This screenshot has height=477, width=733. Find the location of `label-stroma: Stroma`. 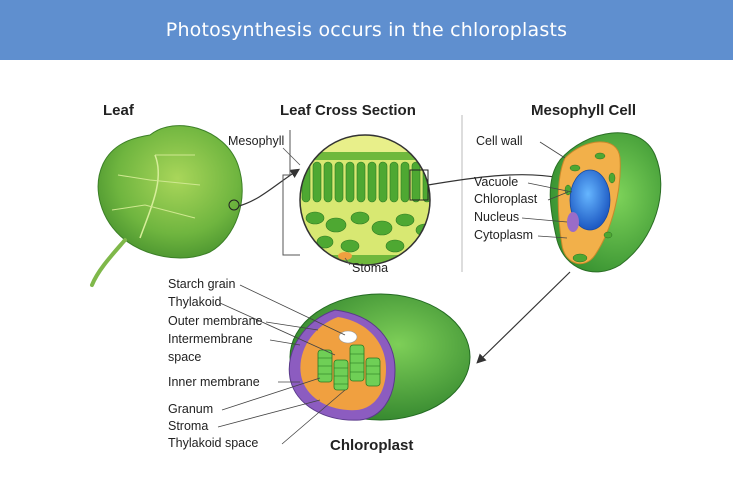

label-stroma: Stroma is located at coordinates (188, 426).